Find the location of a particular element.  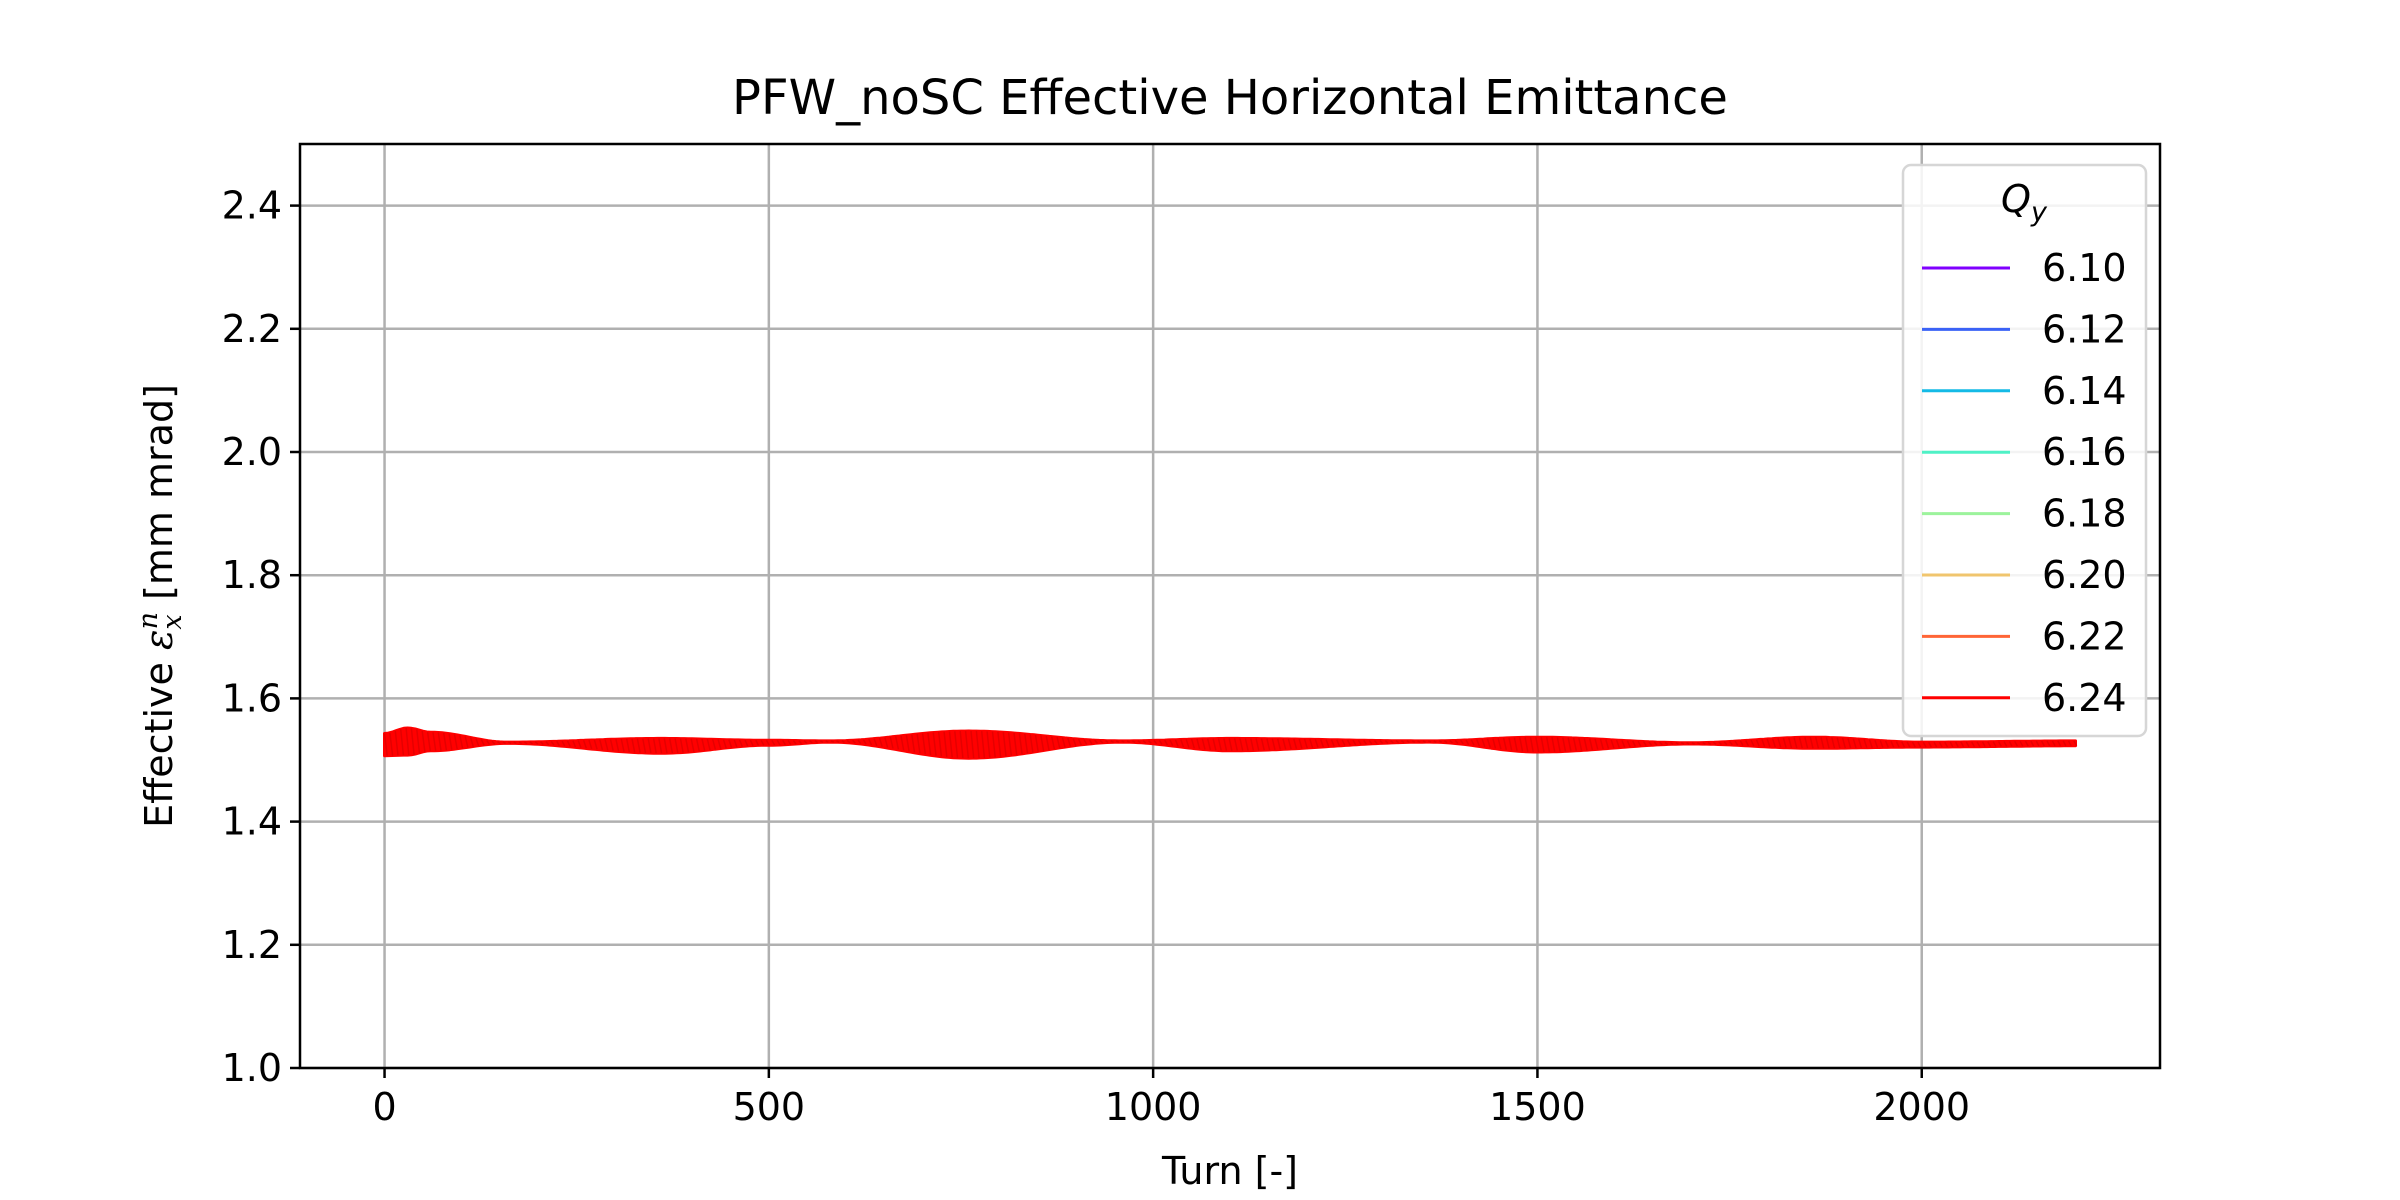

y-tick-label: 1.4 is located at coordinates (252, 822).